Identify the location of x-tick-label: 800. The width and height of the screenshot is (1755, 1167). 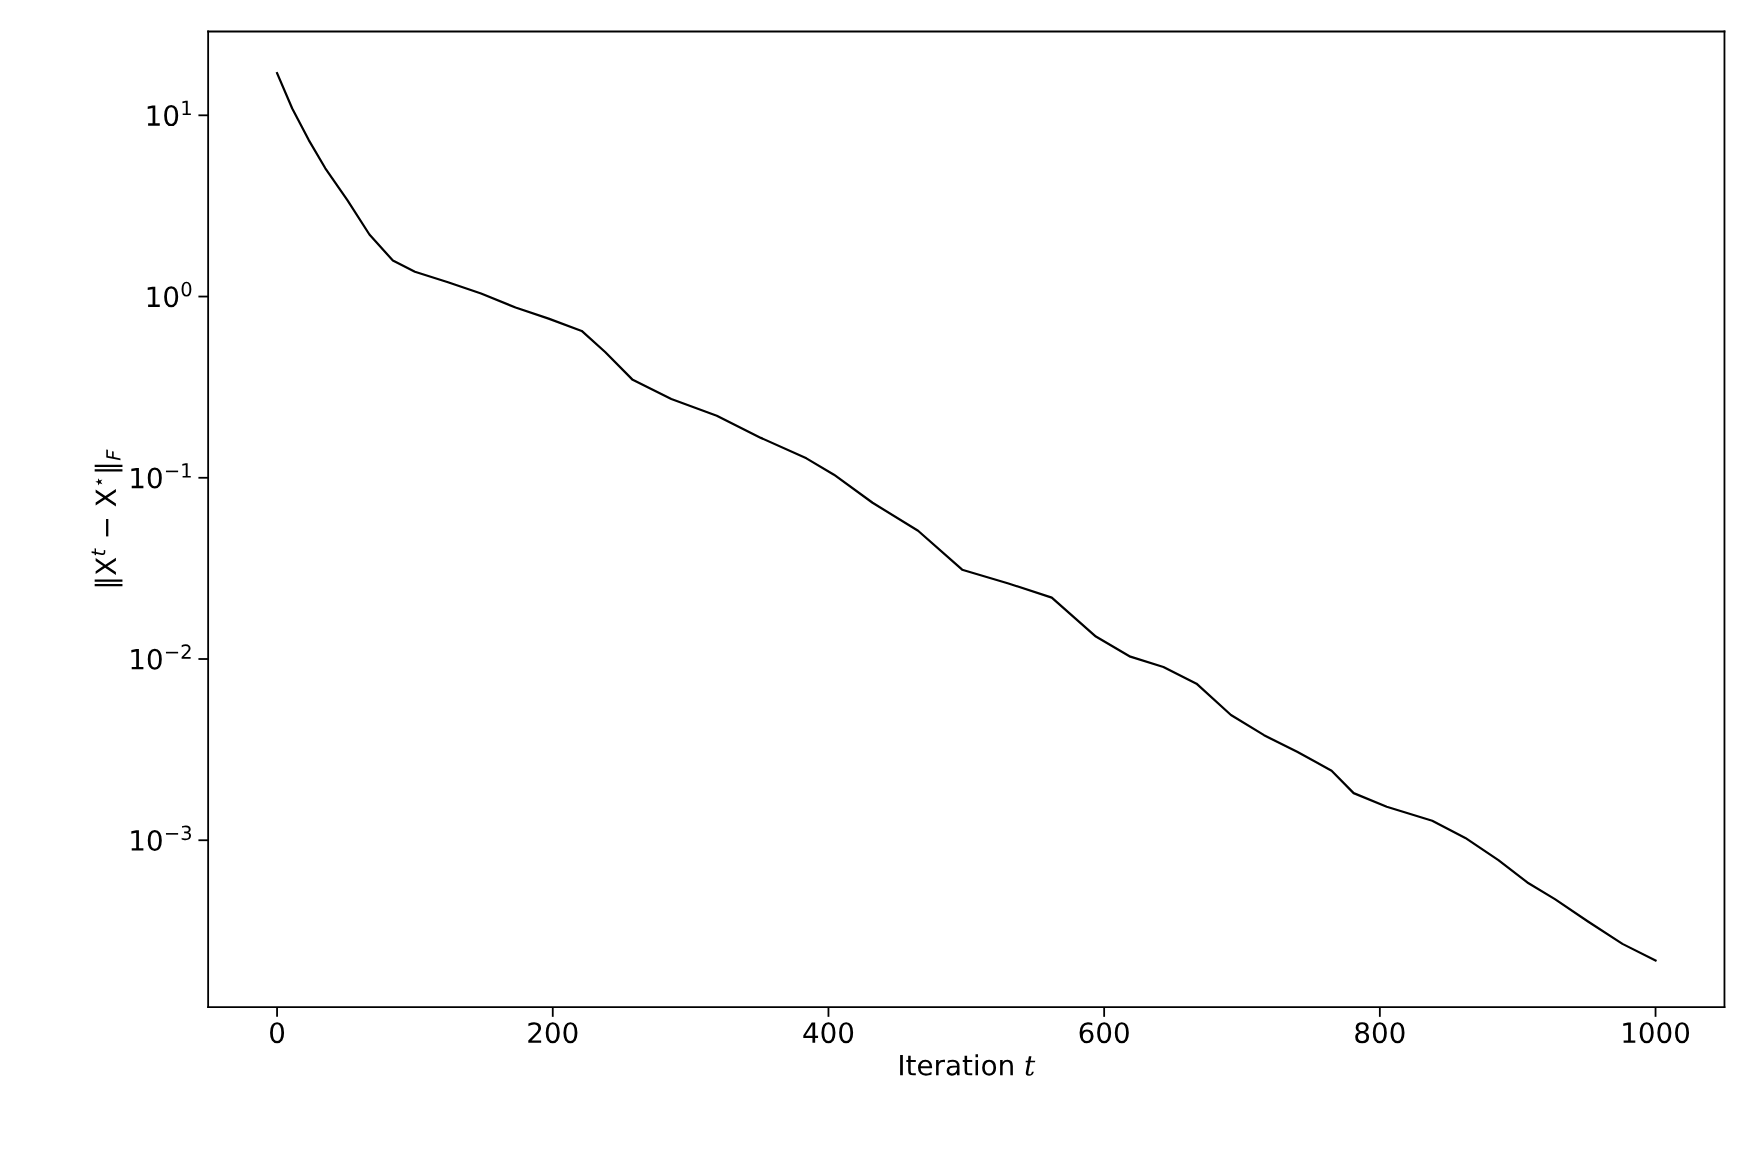
(1380, 1033).